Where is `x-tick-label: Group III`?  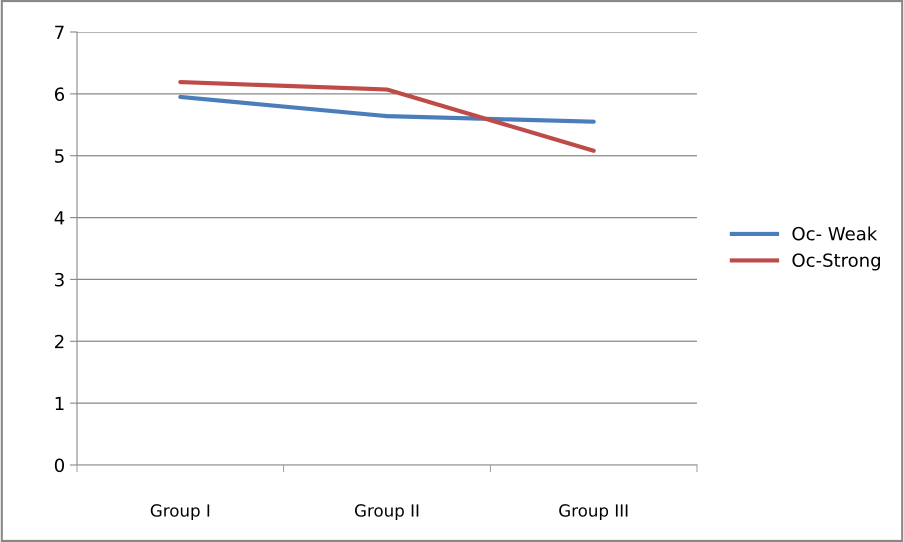 x-tick-label: Group III is located at coordinates (593, 512).